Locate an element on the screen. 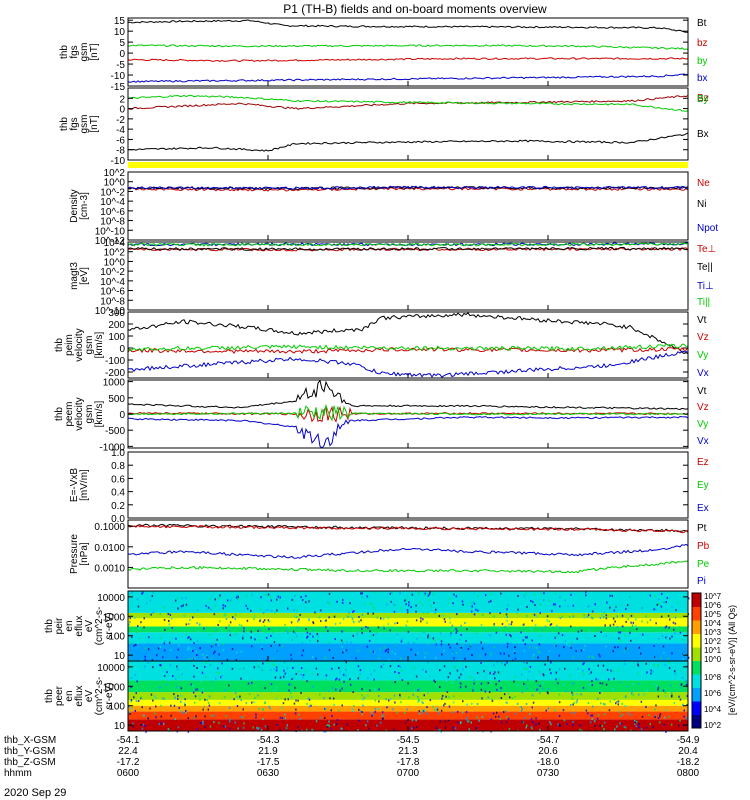 This screenshot has width=750, height=800. y-tick-label: 0 is located at coordinates (122, 110).